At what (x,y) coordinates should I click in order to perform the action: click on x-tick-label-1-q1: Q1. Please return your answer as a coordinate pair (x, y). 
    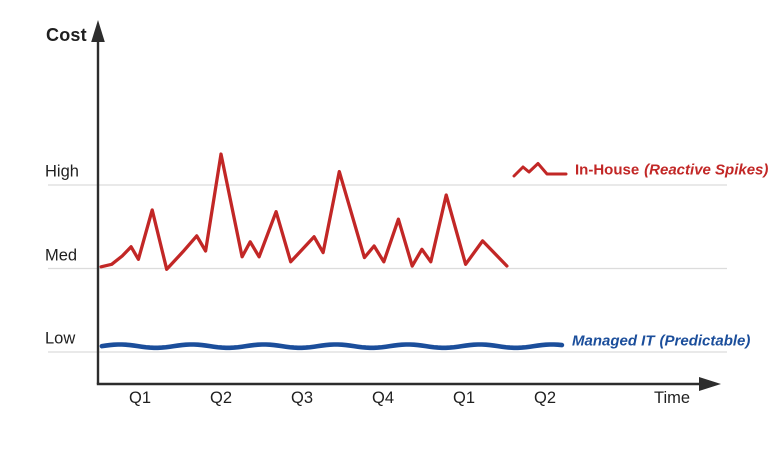
    Looking at the image, I should click on (140, 398).